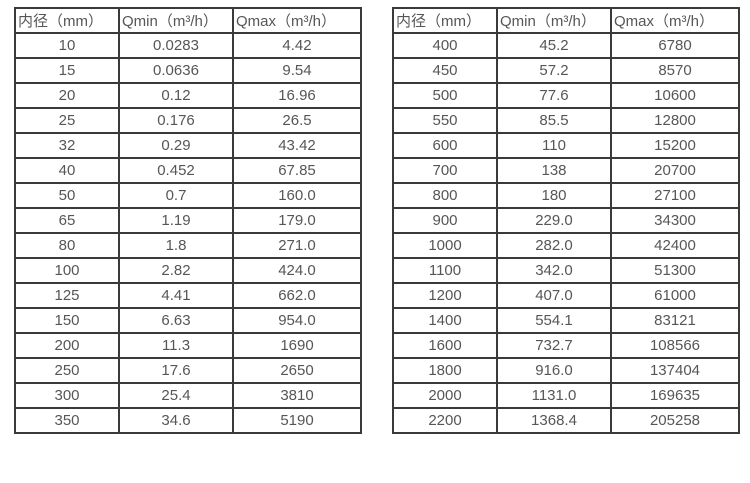  I want to click on table-cell: 8570, so click(675, 70).